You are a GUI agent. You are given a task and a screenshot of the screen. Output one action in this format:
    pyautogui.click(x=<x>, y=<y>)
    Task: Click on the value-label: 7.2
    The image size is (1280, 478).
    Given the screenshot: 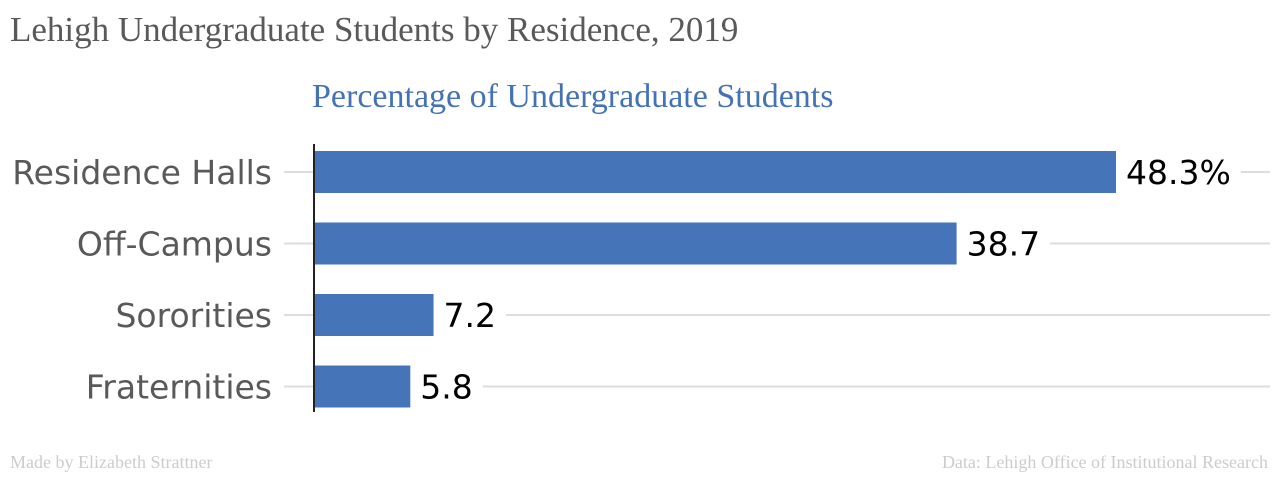 What is the action you would take?
    pyautogui.click(x=470, y=315)
    